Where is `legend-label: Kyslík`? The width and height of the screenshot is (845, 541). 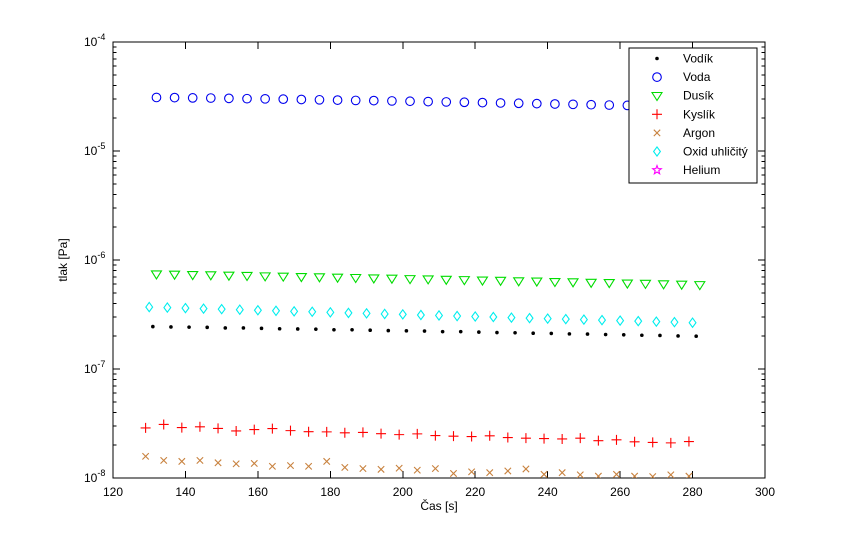
legend-label: Kyslík is located at coordinates (699, 114).